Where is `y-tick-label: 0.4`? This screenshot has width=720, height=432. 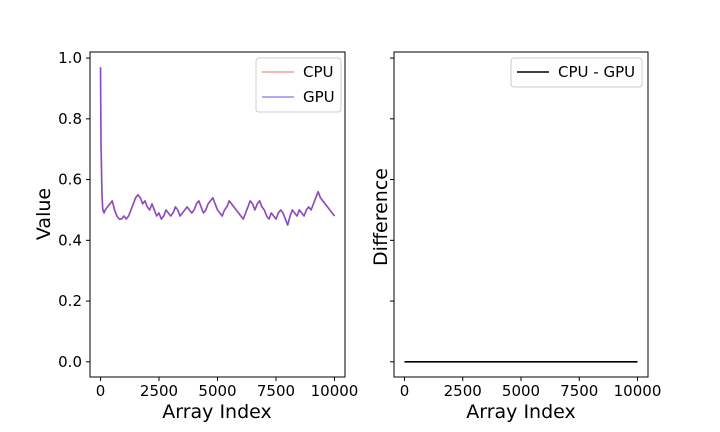
y-tick-label: 0.4 is located at coordinates (70, 240).